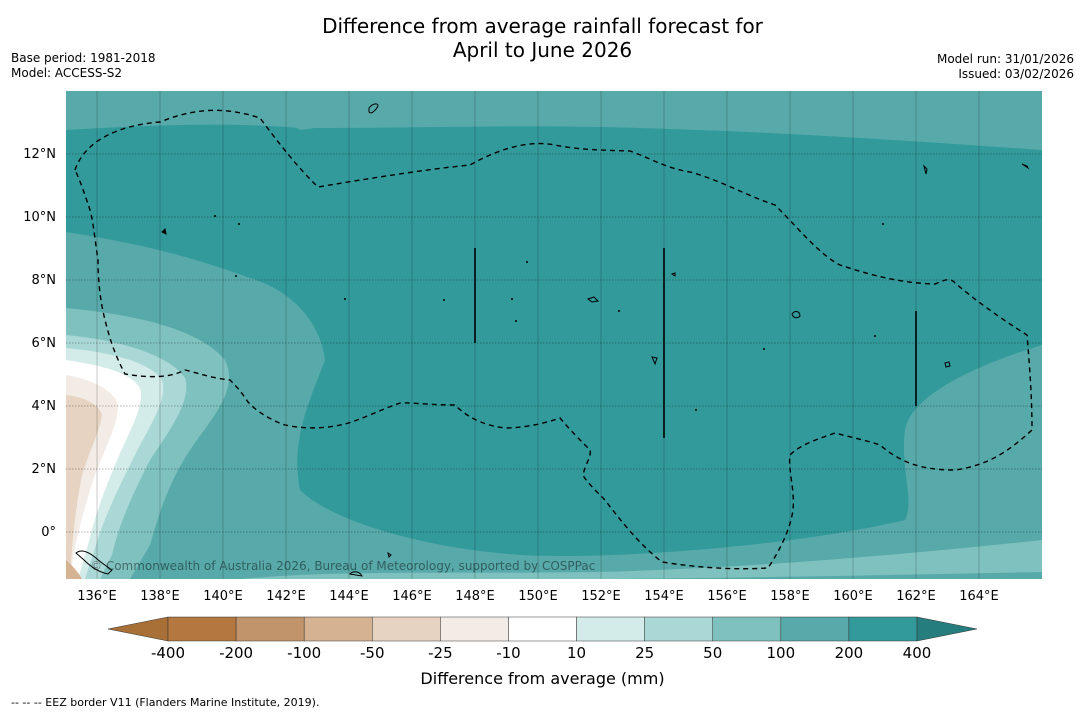  What do you see at coordinates (44, 280) in the screenshot?
I see `lat-label-8n: 8°N` at bounding box center [44, 280].